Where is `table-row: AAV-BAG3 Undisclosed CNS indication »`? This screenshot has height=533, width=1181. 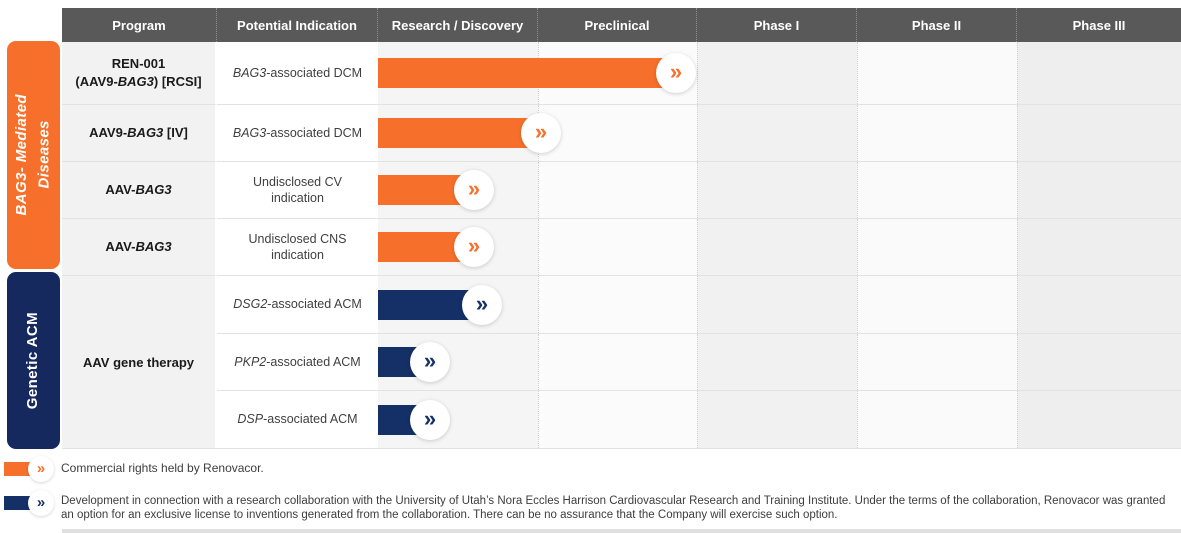 table-row: AAV-BAG3 Undisclosed CNS indication » is located at coordinates (621, 246).